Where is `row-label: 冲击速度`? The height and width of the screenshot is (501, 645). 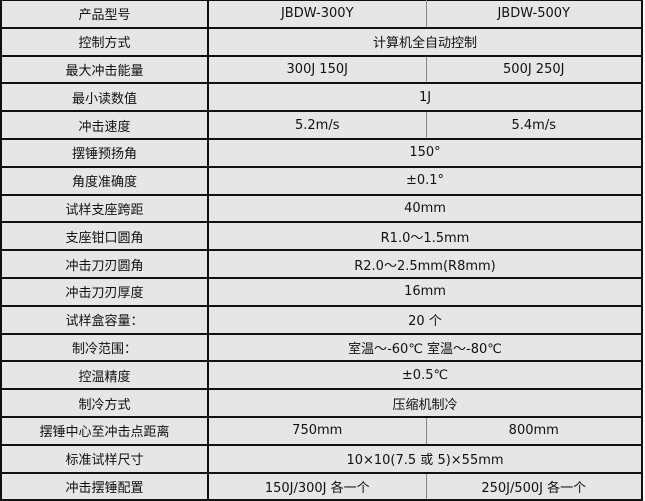
row-label: 冲击速度 is located at coordinates (104, 125).